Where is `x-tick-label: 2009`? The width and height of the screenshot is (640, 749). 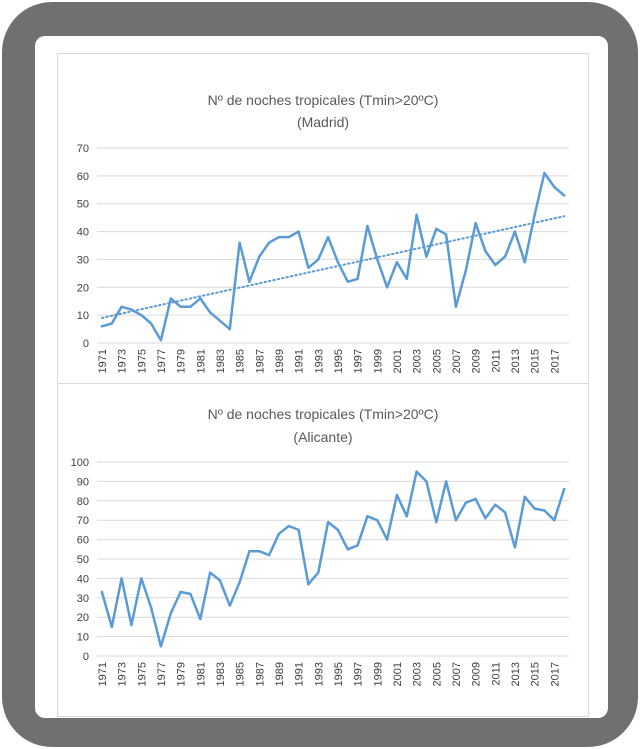 x-tick-label: 2009 is located at coordinates (477, 674).